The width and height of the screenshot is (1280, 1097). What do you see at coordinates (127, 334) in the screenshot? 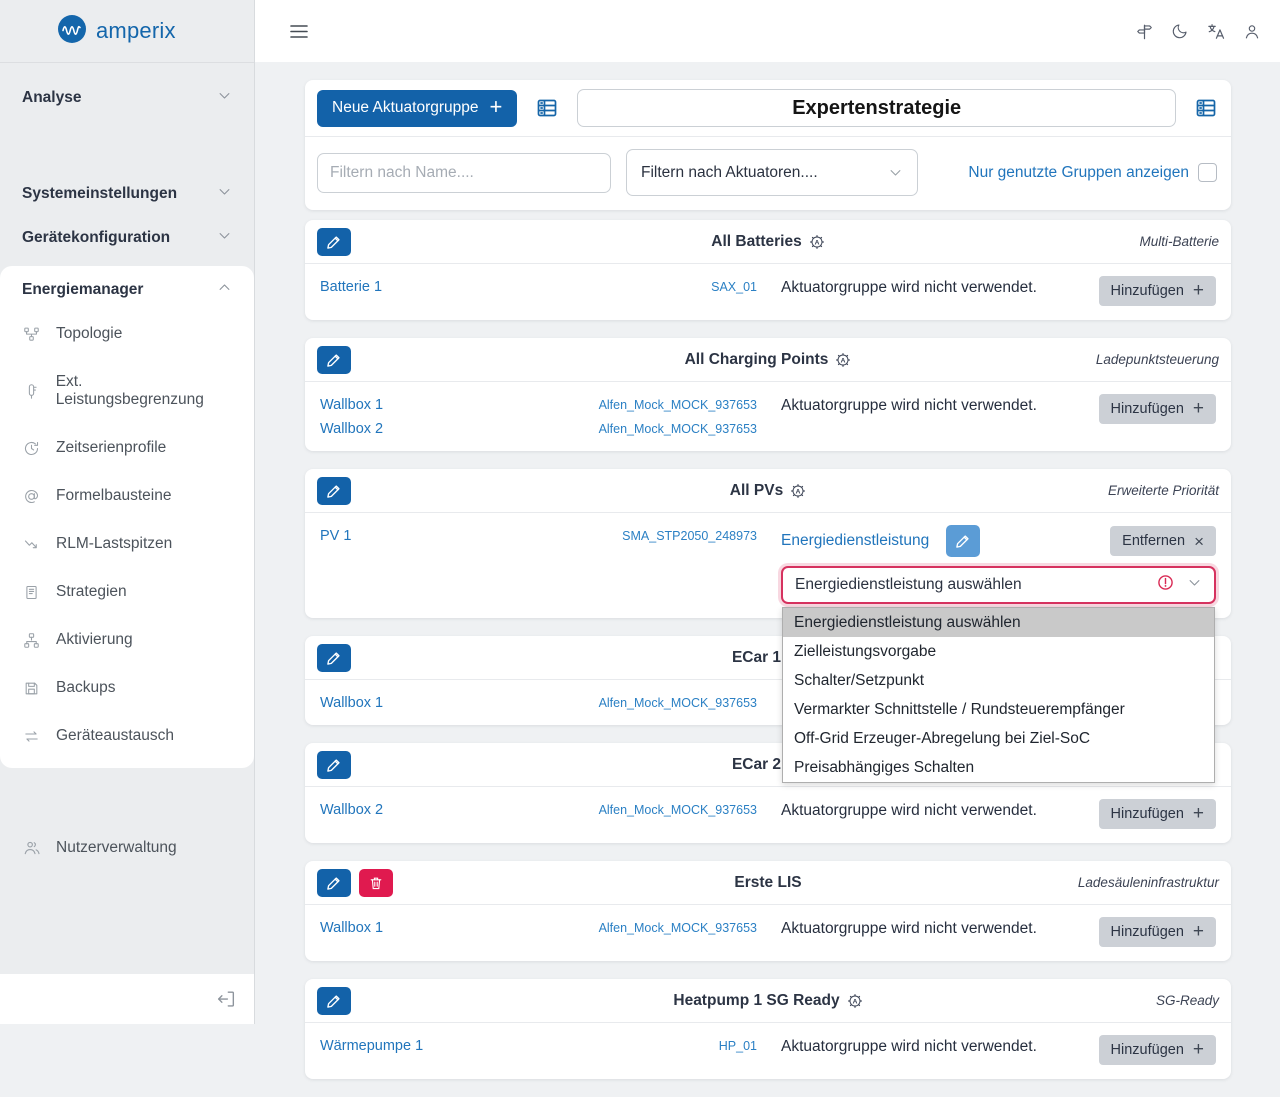
I see `sidebar-item-topologie: Topologie` at bounding box center [127, 334].